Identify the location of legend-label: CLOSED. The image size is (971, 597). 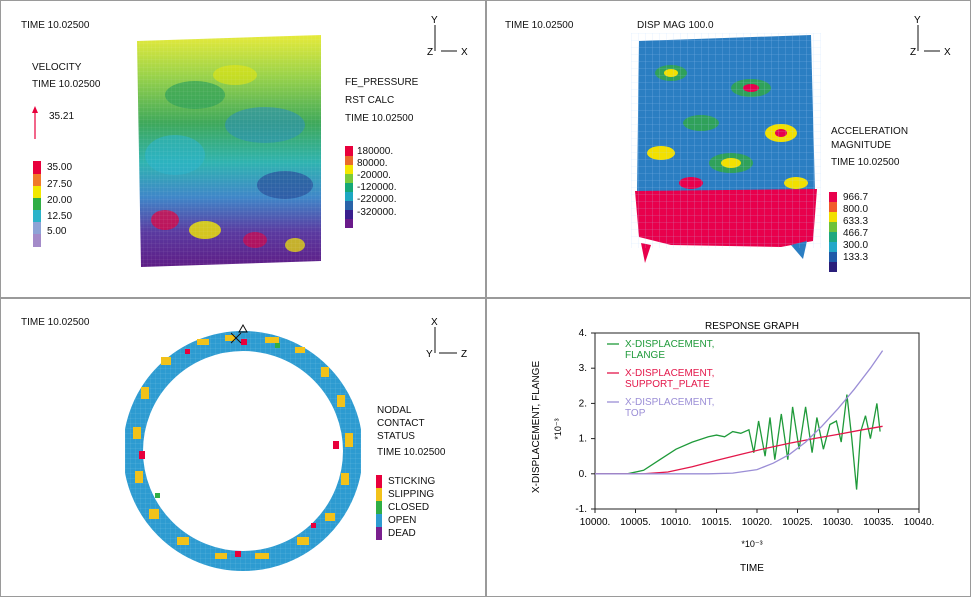
(409, 507).